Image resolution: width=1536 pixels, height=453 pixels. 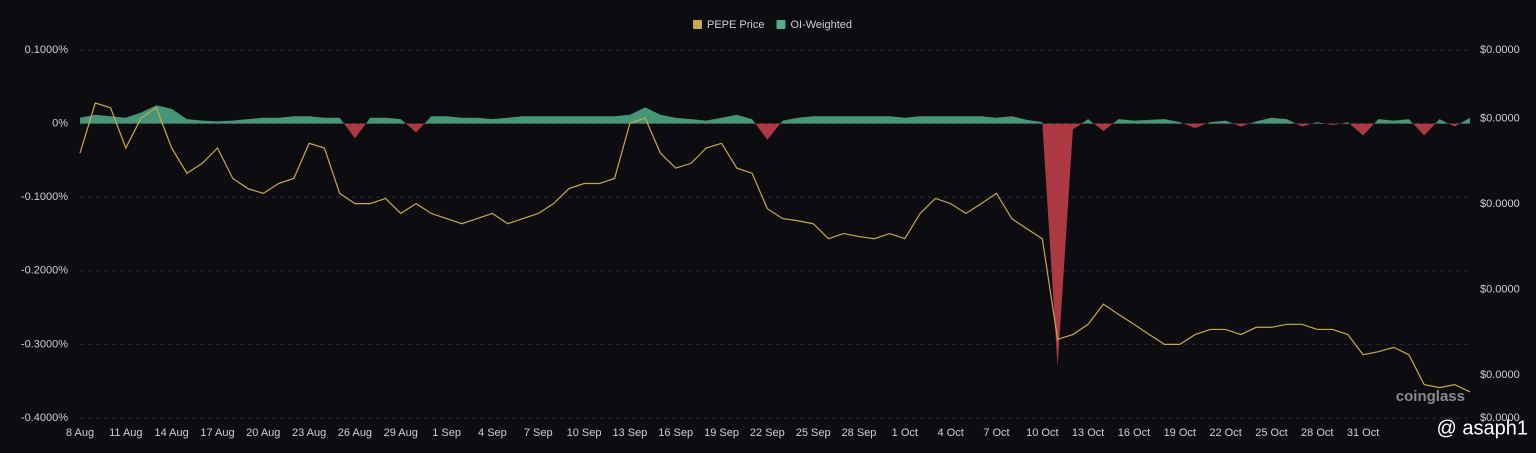 I want to click on y-tick-label: 0.1000%, so click(x=47, y=50).